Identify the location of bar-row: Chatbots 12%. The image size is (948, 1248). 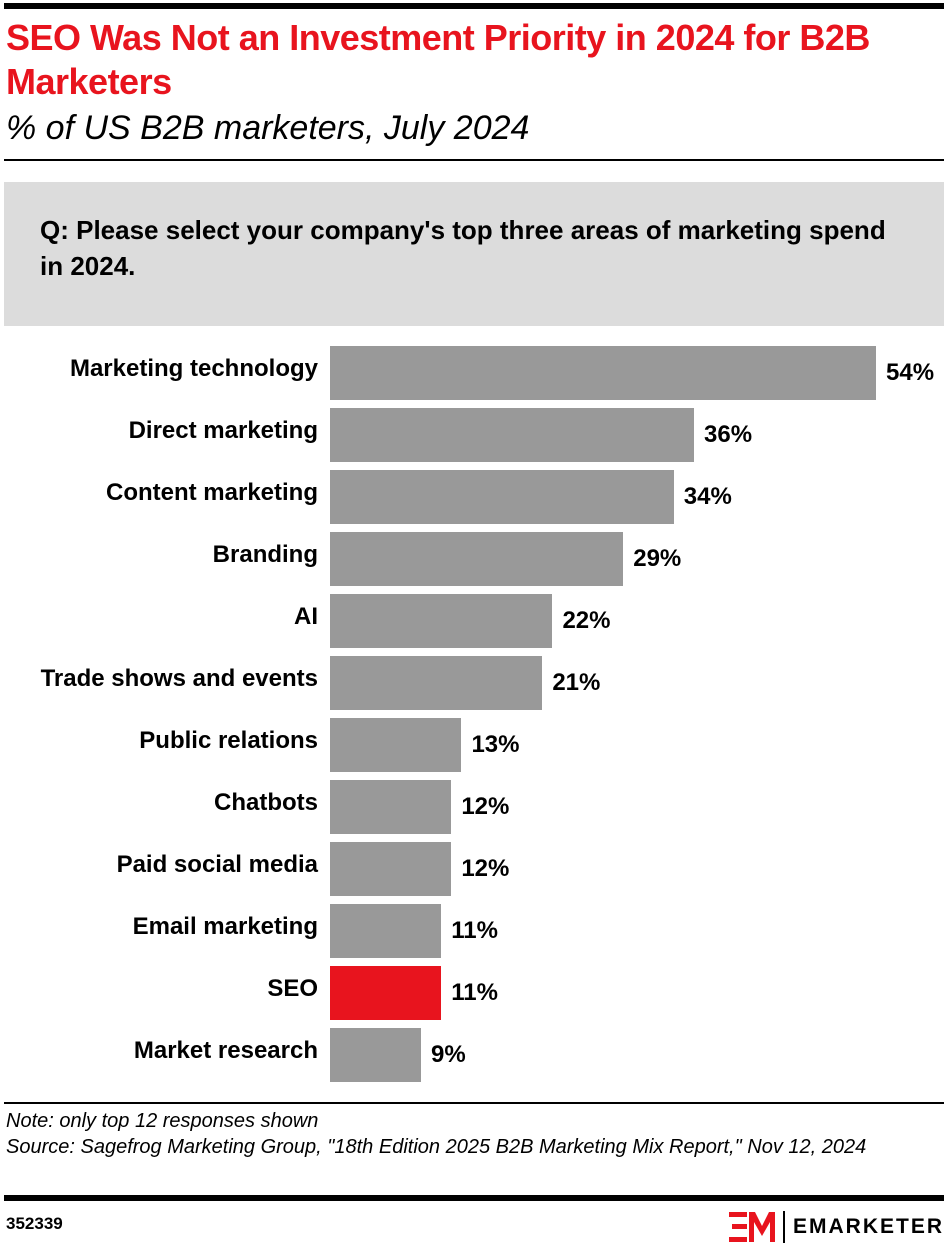
(474, 807).